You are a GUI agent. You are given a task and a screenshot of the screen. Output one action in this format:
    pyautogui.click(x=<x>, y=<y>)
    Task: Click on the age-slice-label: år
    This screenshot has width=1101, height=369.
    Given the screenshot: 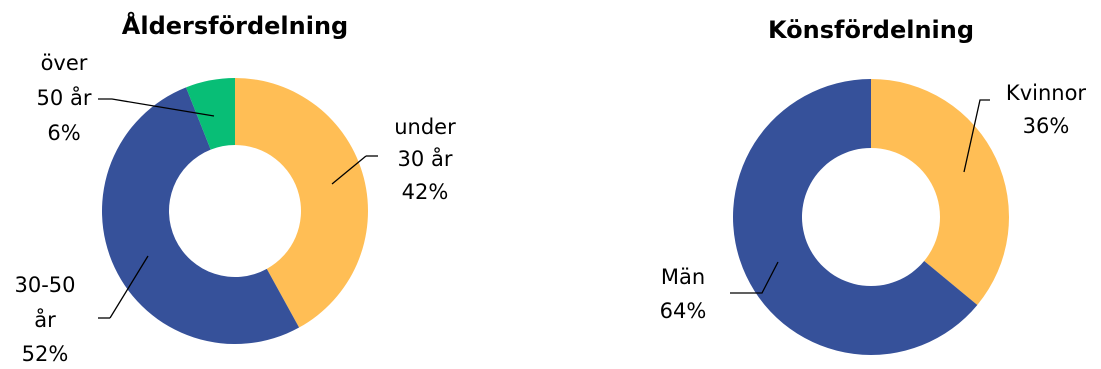 What is the action you would take?
    pyautogui.click(x=45, y=319)
    